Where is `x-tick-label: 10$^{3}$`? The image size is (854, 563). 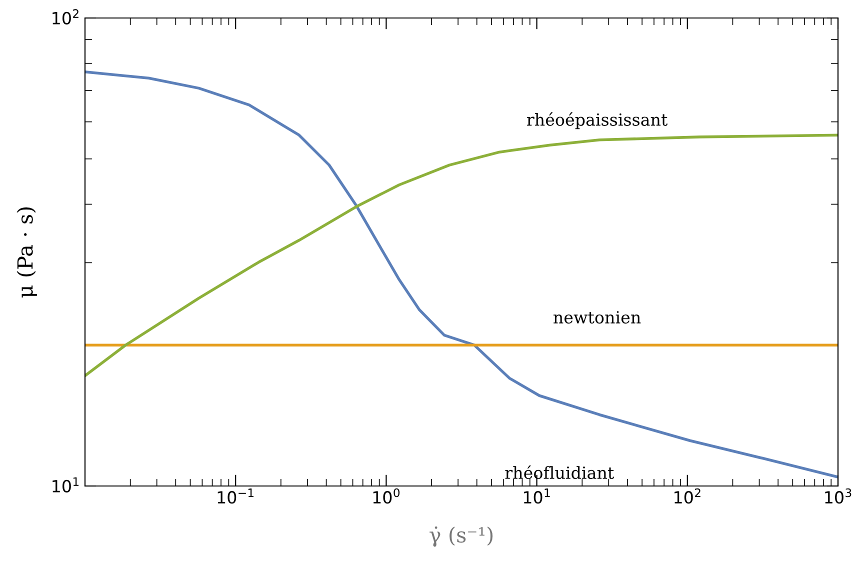
x-tick-label: 10$^{3}$ is located at coordinates (838, 496).